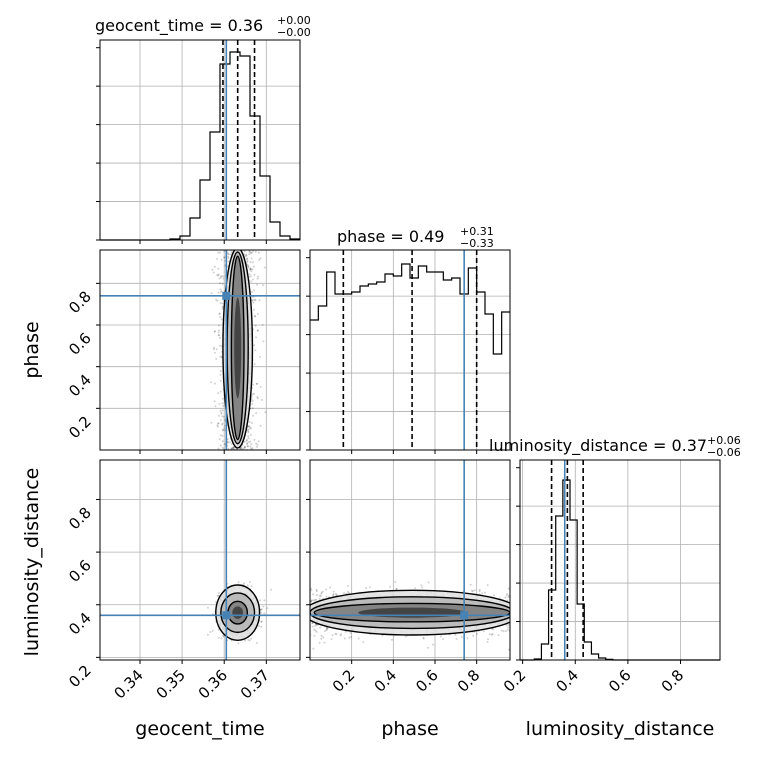 This screenshot has height=760, width=760. What do you see at coordinates (410, 309) in the screenshot?
I see `hist-step-phase` at bounding box center [410, 309].